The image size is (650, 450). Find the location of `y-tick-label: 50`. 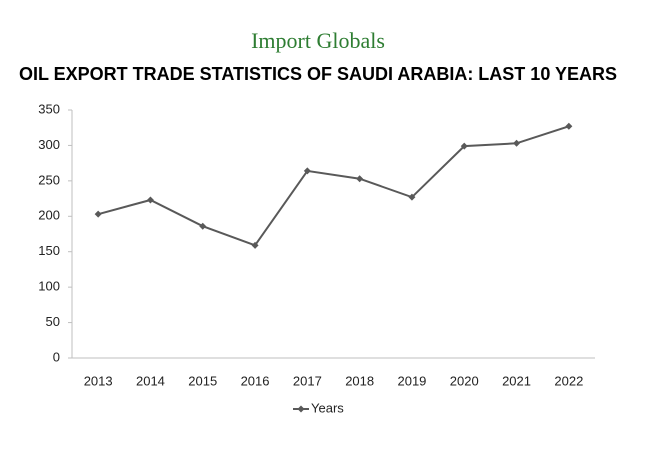

y-tick-label: 50 is located at coordinates (53, 321).